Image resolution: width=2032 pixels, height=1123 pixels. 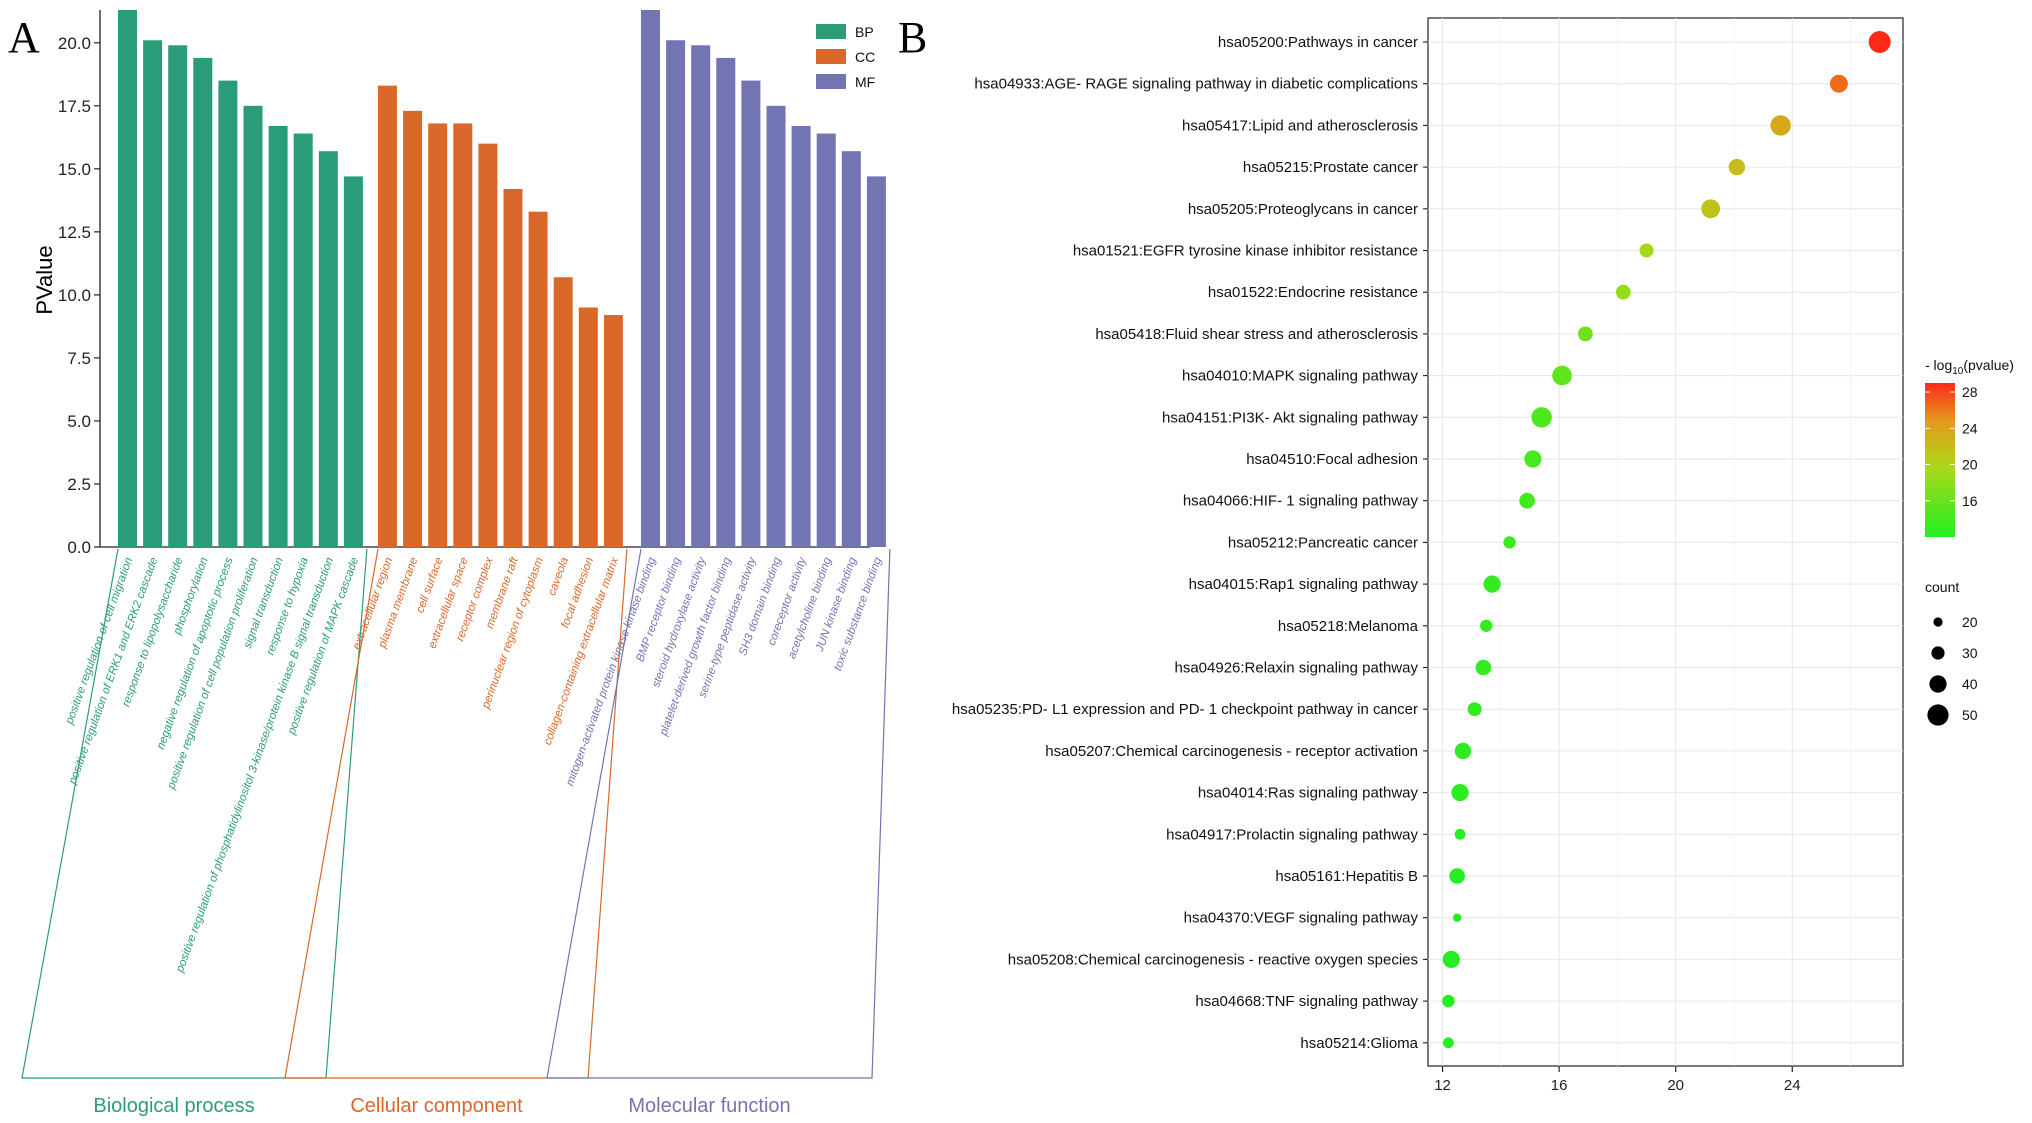 I want to click on color-legend-title: - log10(pvalue), so click(x=1969, y=367).